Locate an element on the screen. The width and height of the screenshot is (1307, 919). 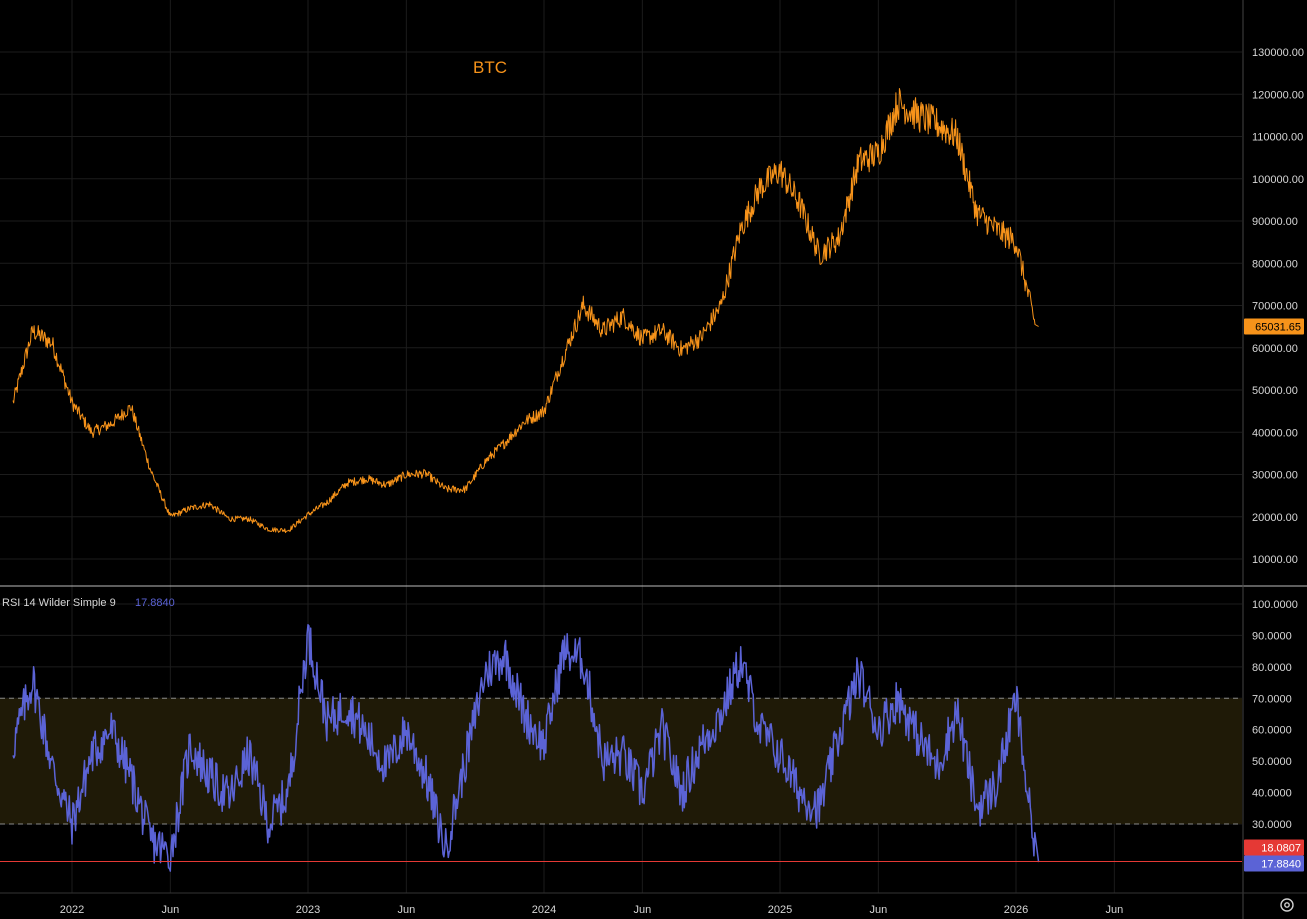
rsi-y-tick-label: 70.0000 is located at coordinates (1272, 699).